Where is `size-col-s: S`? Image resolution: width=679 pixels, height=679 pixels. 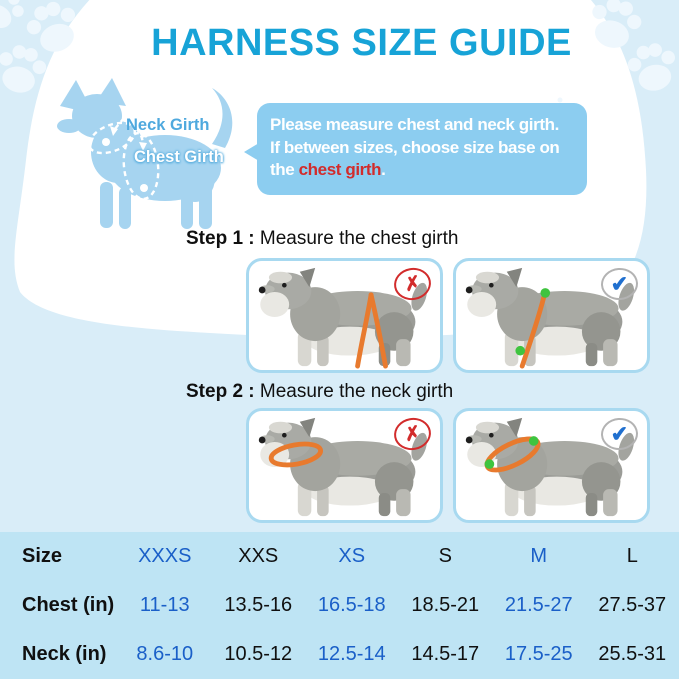 size-col-s: S is located at coordinates (445, 556).